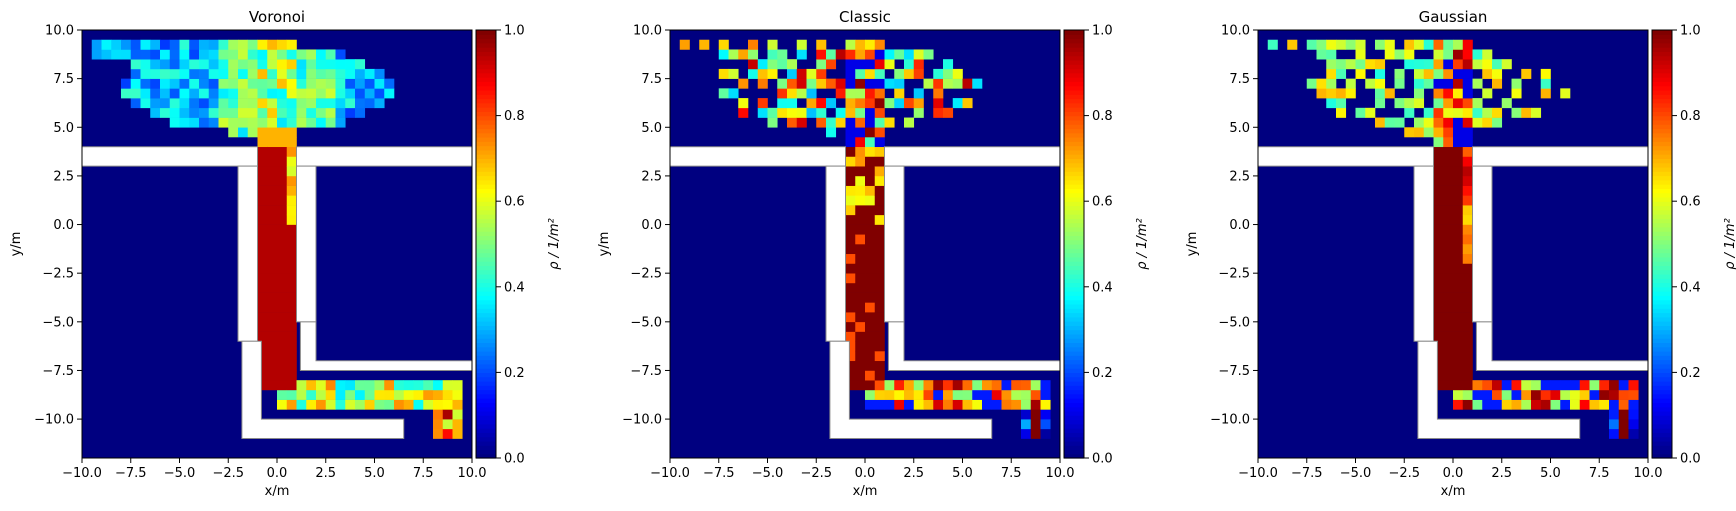 The width and height of the screenshot is (1736, 511). Describe the element at coordinates (1234, 274) in the screenshot. I see `y-tick-label: −2.5` at that location.